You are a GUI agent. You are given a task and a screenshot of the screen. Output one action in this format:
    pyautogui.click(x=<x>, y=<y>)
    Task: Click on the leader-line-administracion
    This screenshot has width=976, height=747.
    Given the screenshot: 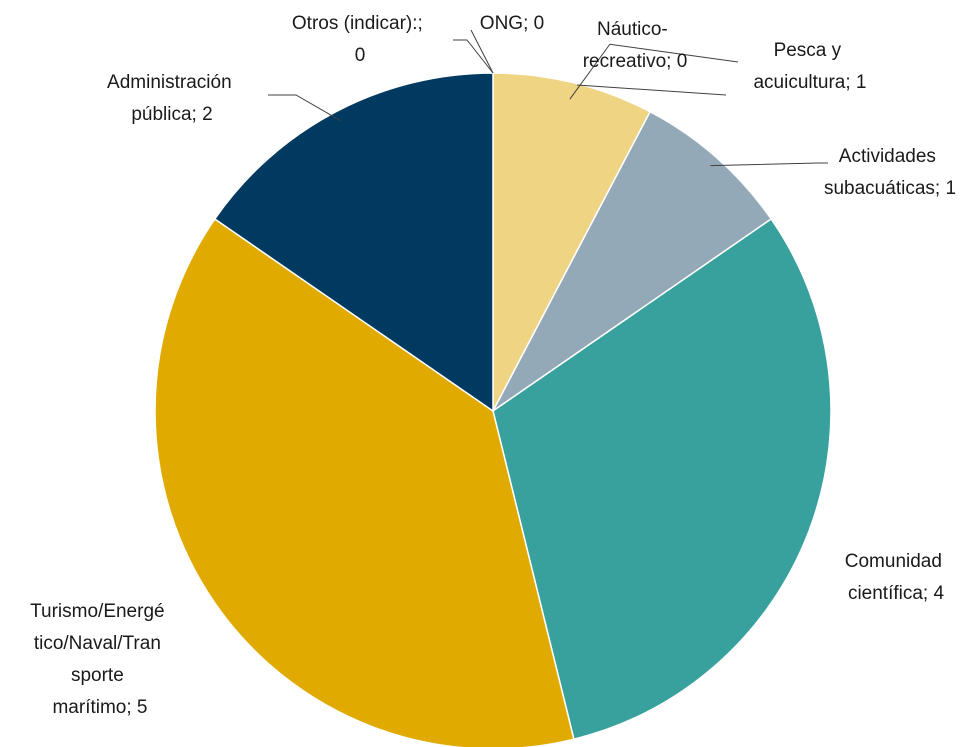 What is the action you would take?
    pyautogui.click(x=304, y=108)
    